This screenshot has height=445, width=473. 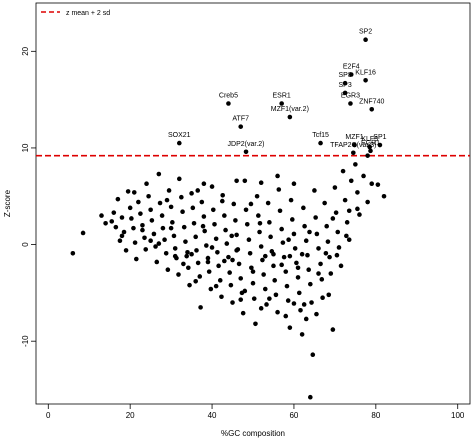 What do you see at coordinates (7, 203) in the screenshot?
I see `y-axis-title: Z-score` at bounding box center [7, 203].